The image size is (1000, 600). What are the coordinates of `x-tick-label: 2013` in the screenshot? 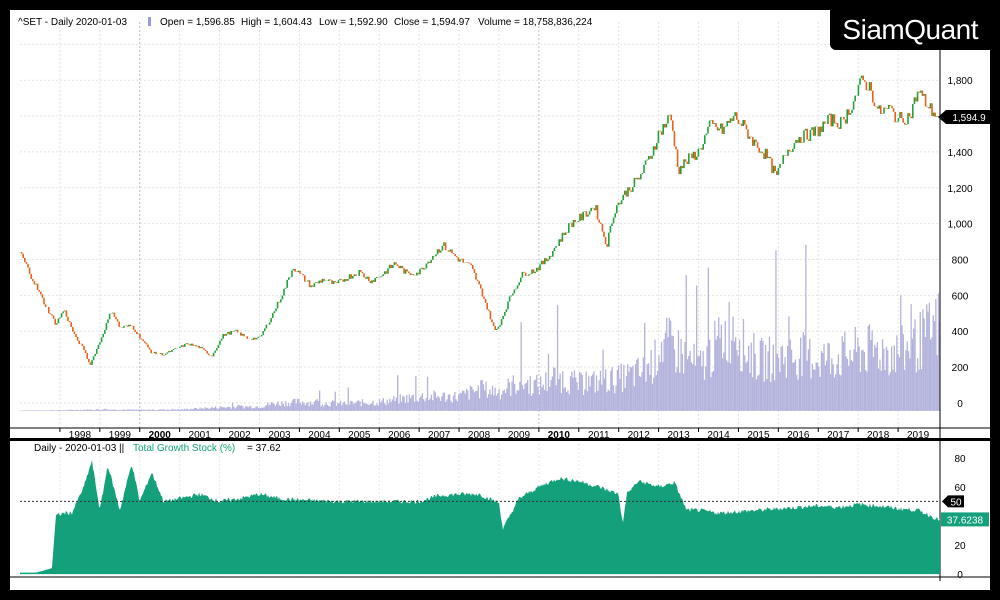 It's located at (678, 435).